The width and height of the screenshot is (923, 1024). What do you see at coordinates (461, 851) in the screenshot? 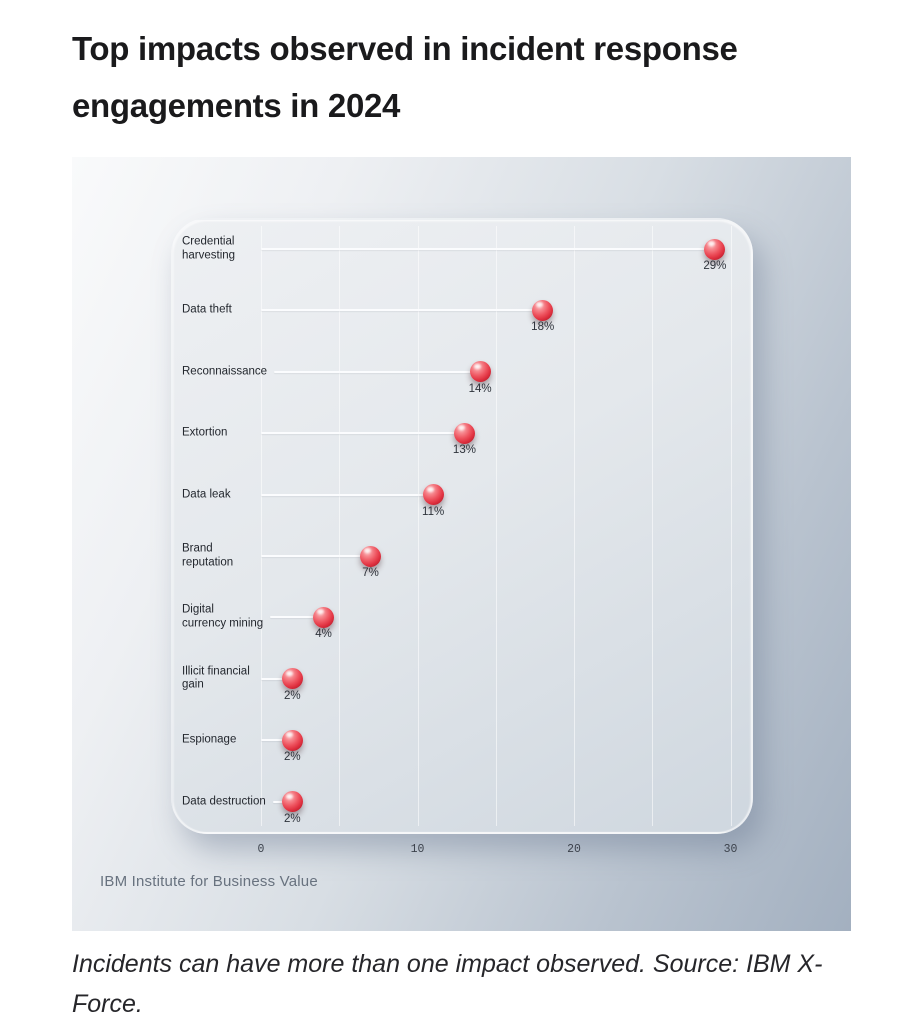
I see `x-axis: 0 10 20 30` at bounding box center [461, 851].